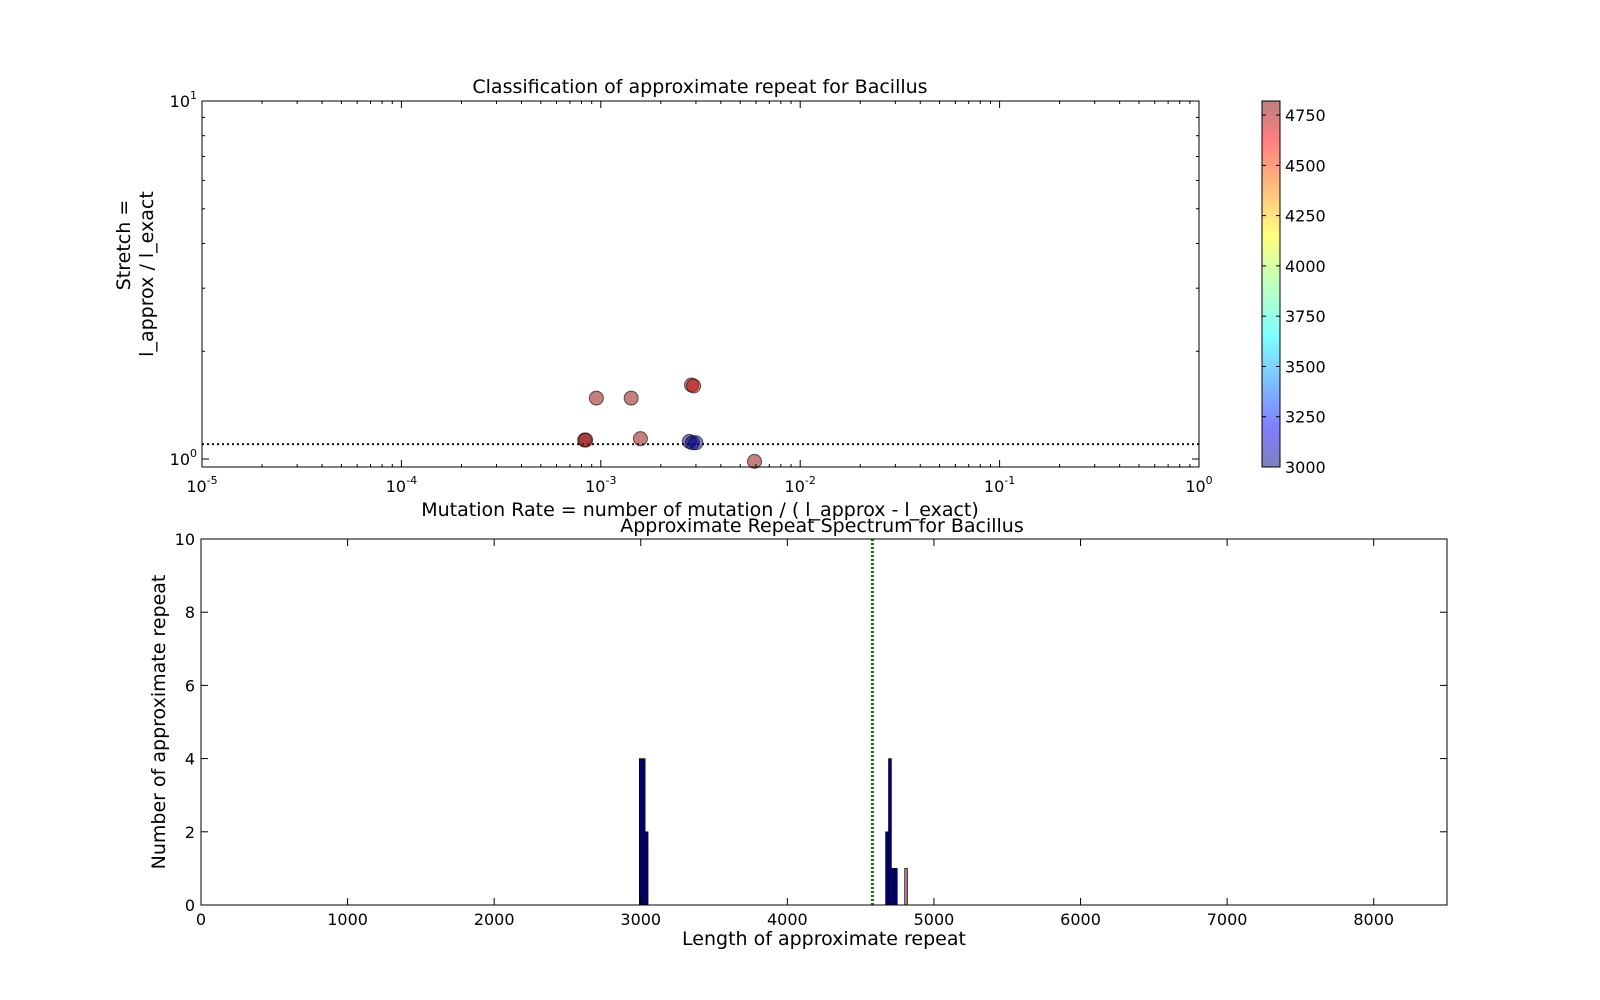  What do you see at coordinates (787, 919) in the screenshot?
I see `histogram-x-tick-label: 4000` at bounding box center [787, 919].